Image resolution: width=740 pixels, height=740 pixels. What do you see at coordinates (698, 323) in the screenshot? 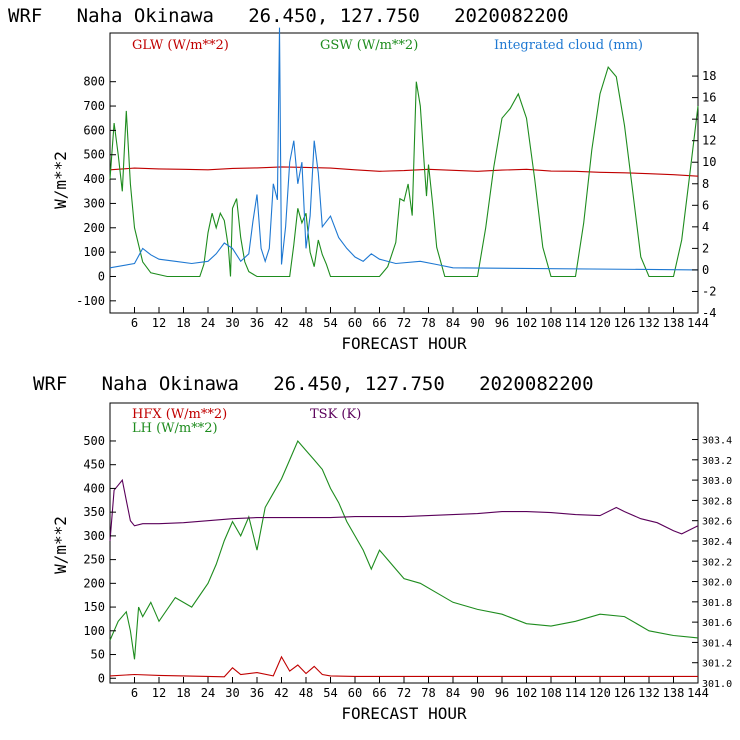
I see `chart1-xtick-label: 144` at bounding box center [698, 323].